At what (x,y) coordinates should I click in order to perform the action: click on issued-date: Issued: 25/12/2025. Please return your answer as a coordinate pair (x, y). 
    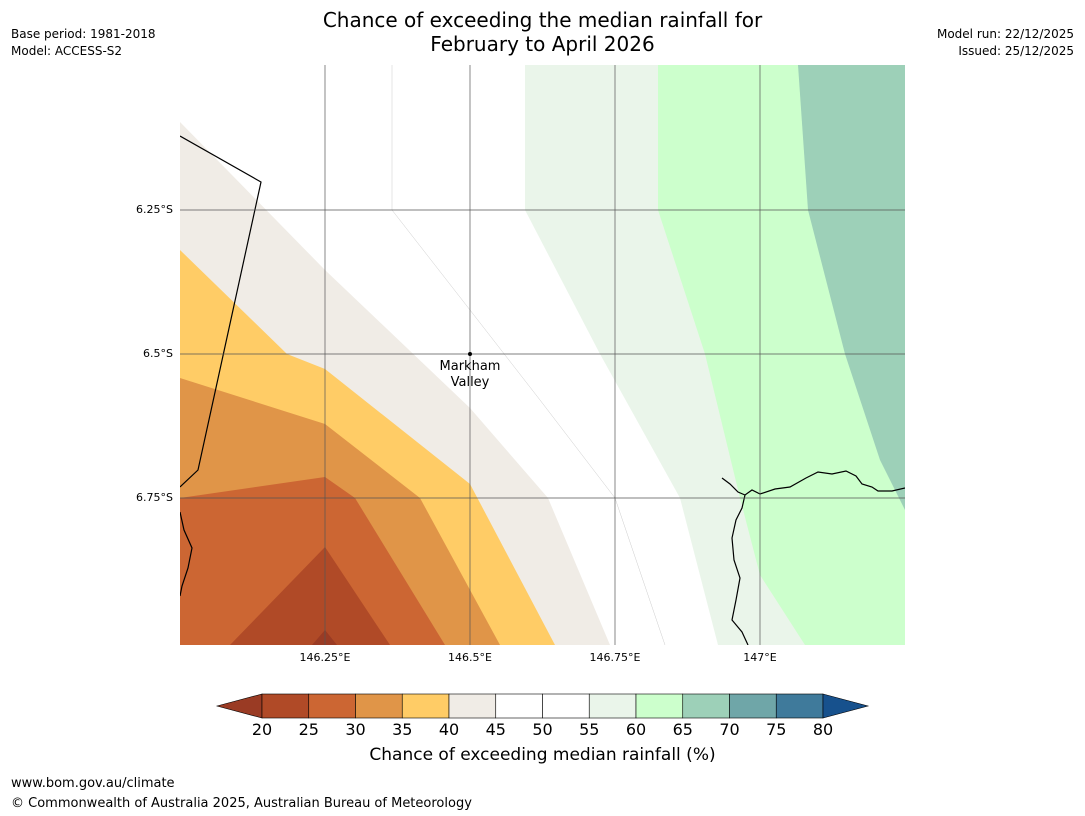
    Looking at the image, I should click on (1016, 51).